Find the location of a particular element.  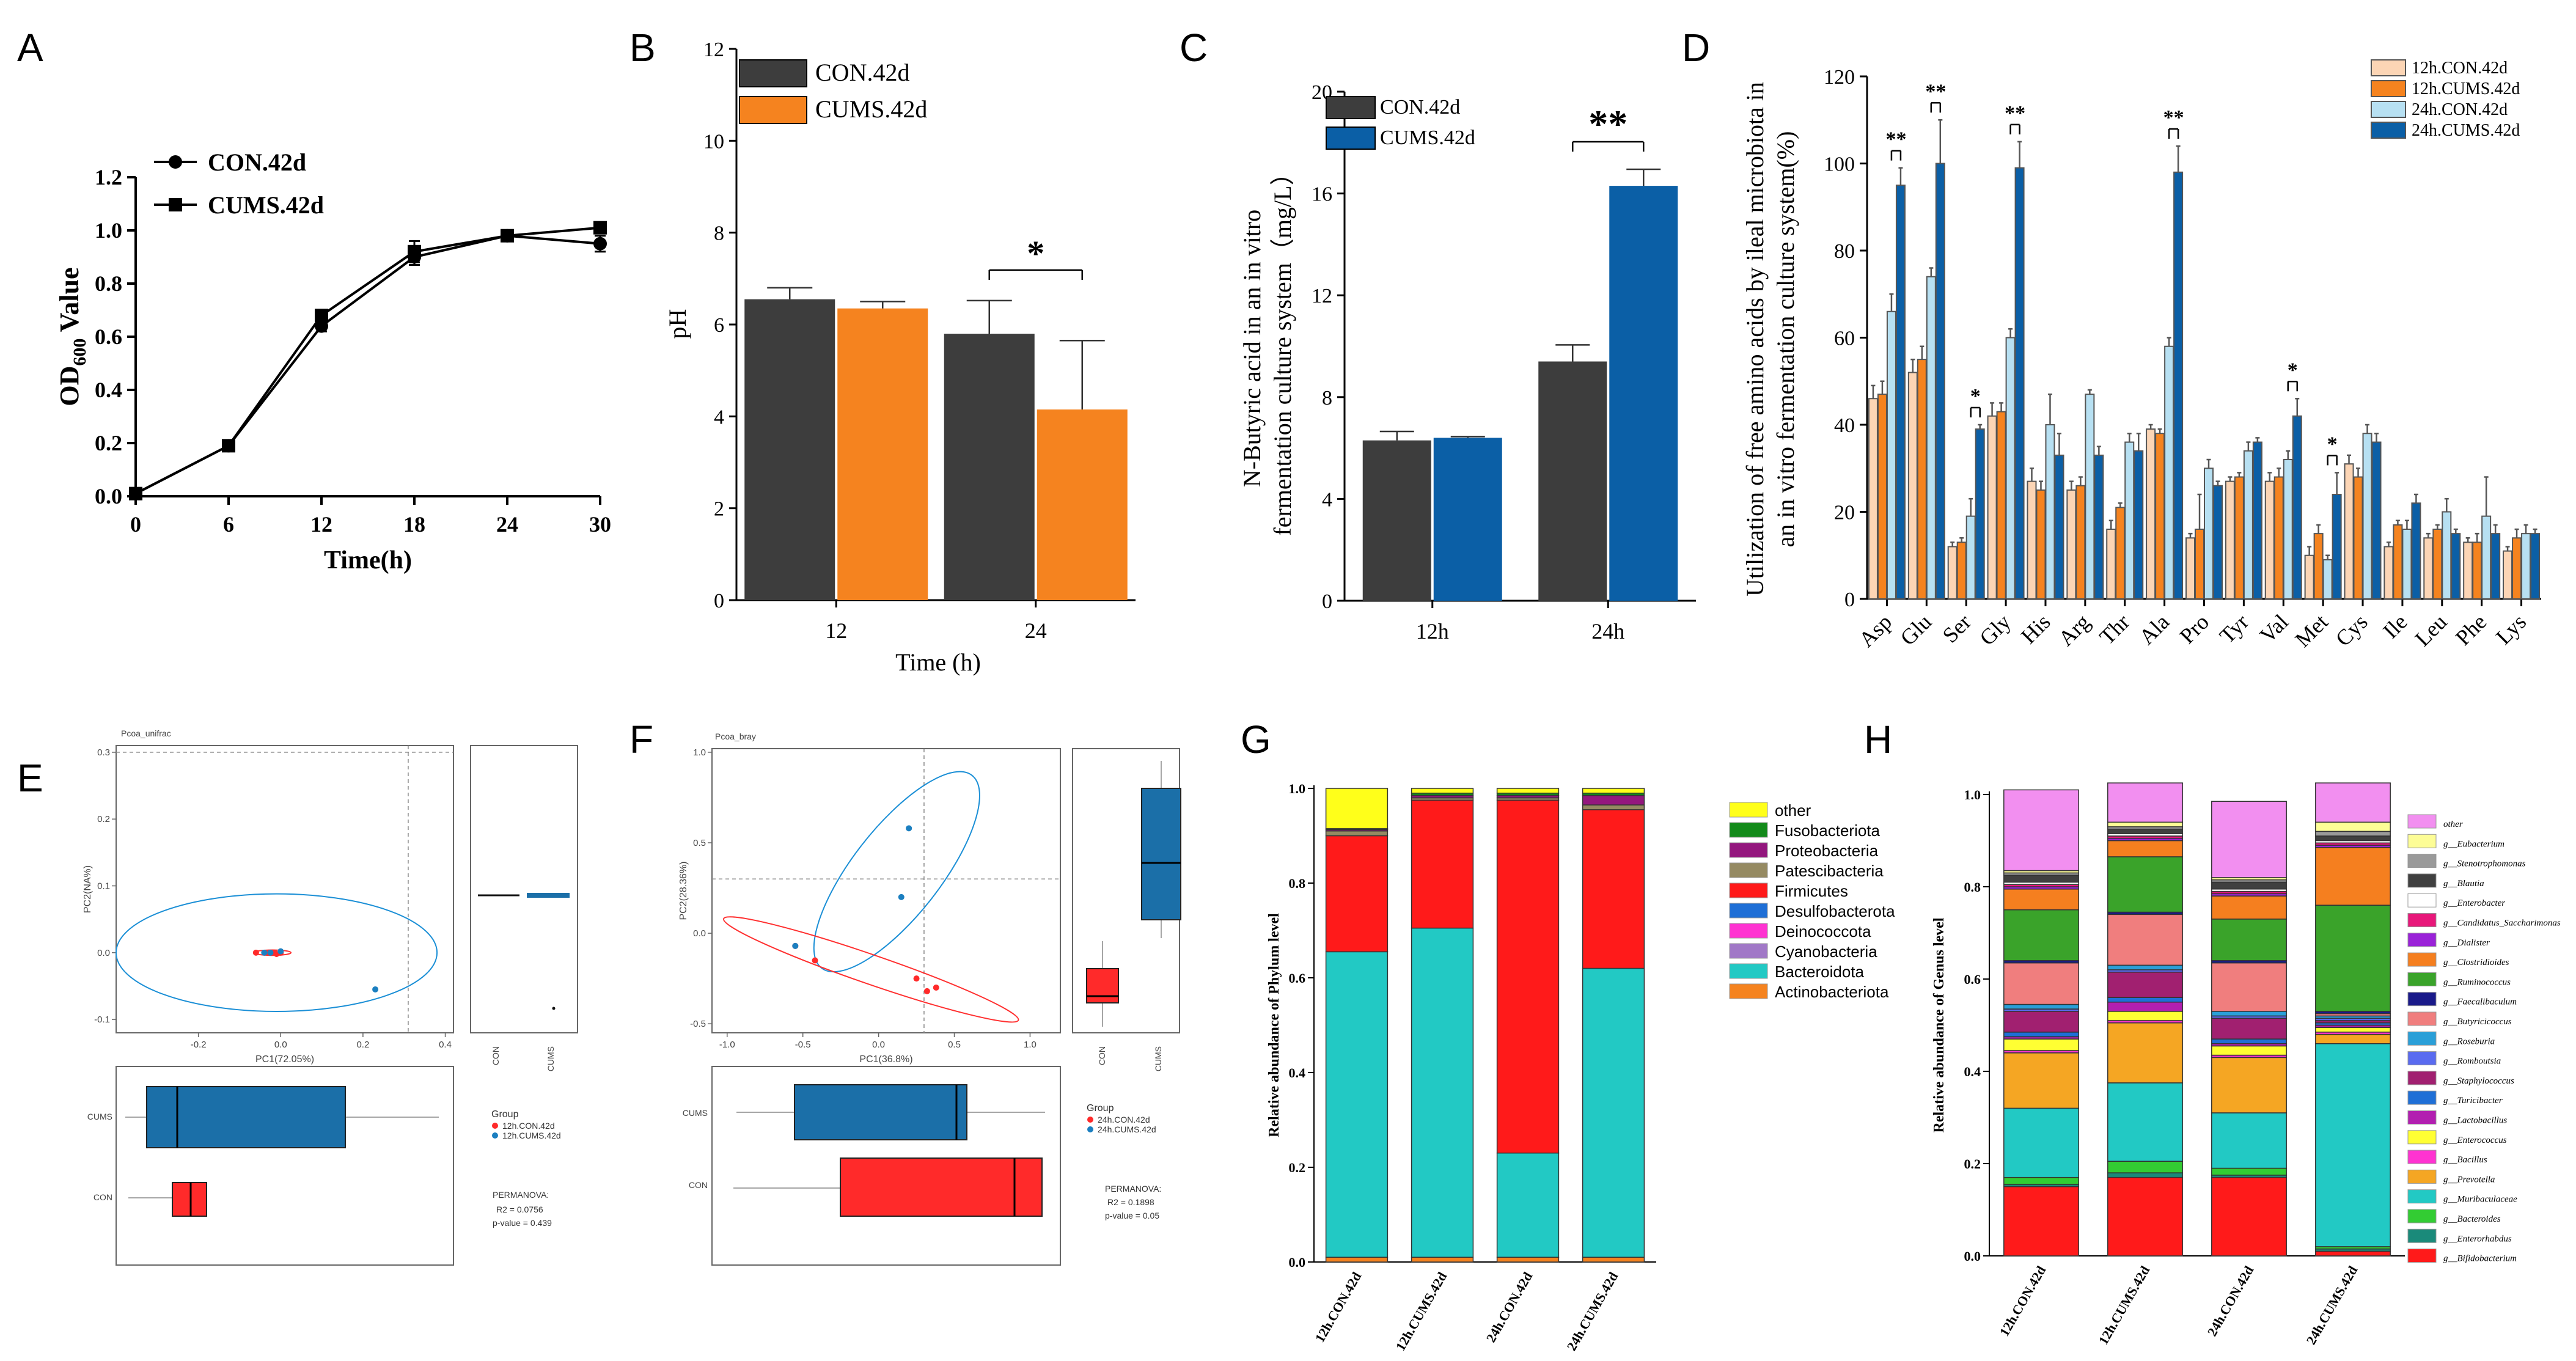

y-tick-label: 12 is located at coordinates (713, 50).